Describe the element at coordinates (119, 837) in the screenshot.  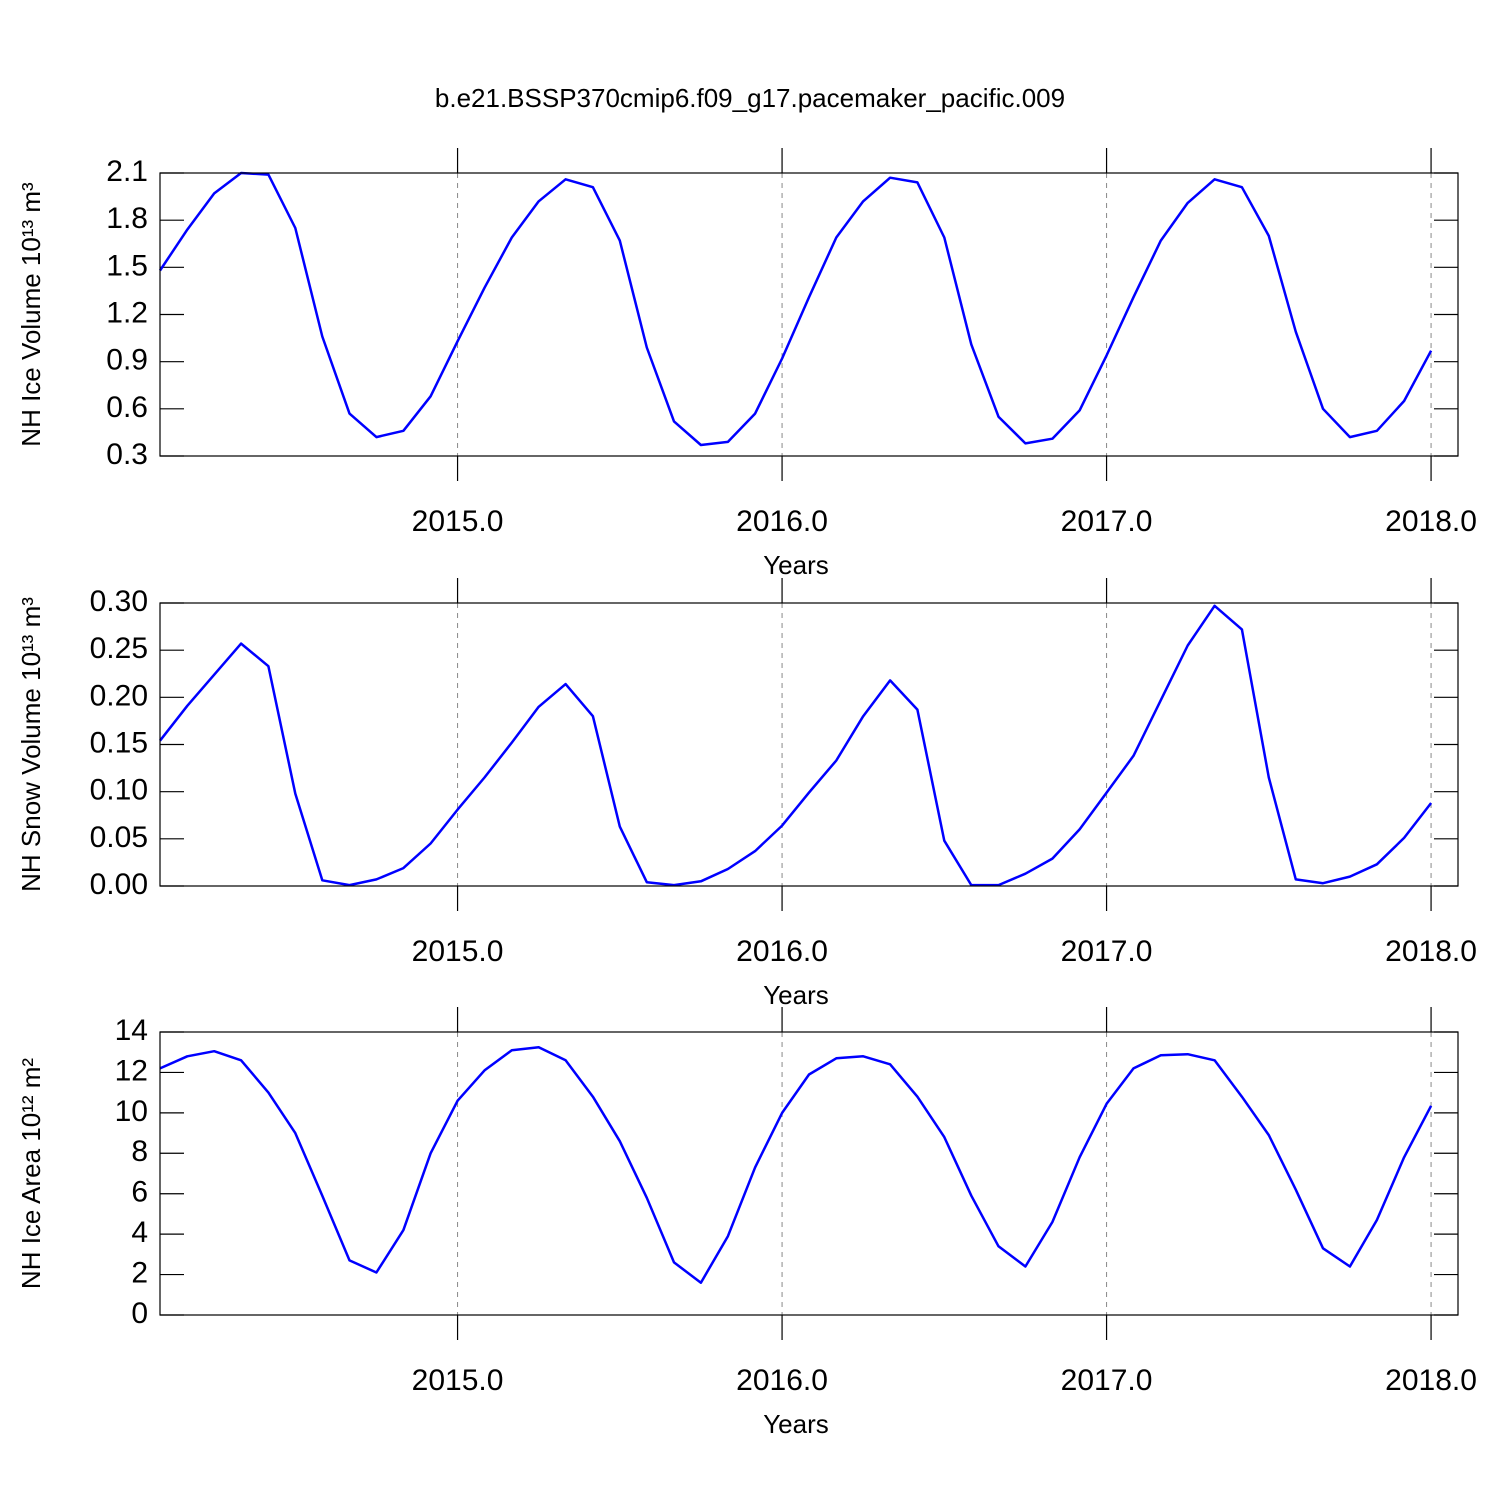
I see `y-tick-label: 0.05` at that location.